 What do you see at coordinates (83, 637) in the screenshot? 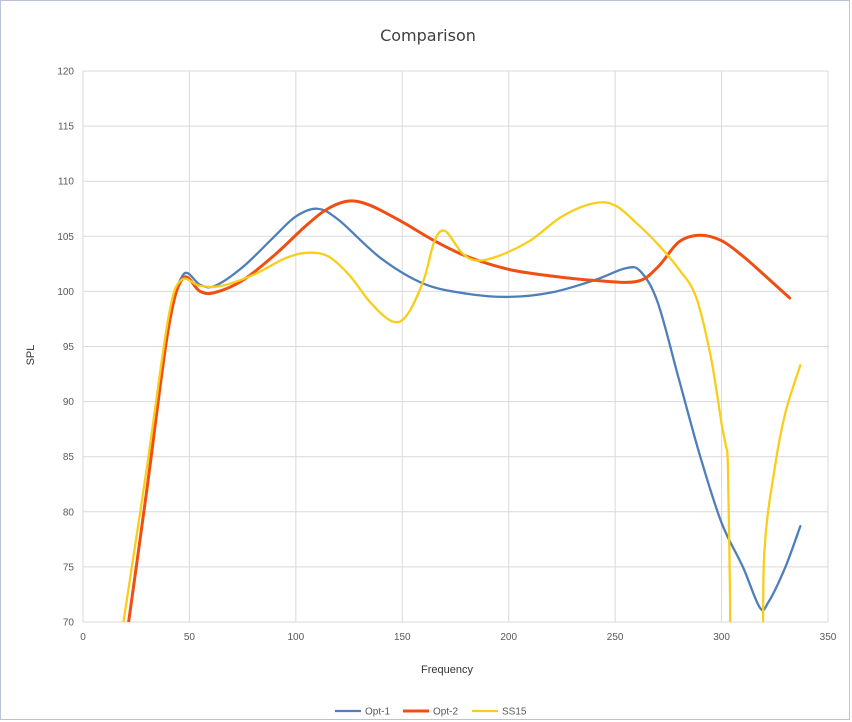
I see `x-tick-label: 0` at bounding box center [83, 637].